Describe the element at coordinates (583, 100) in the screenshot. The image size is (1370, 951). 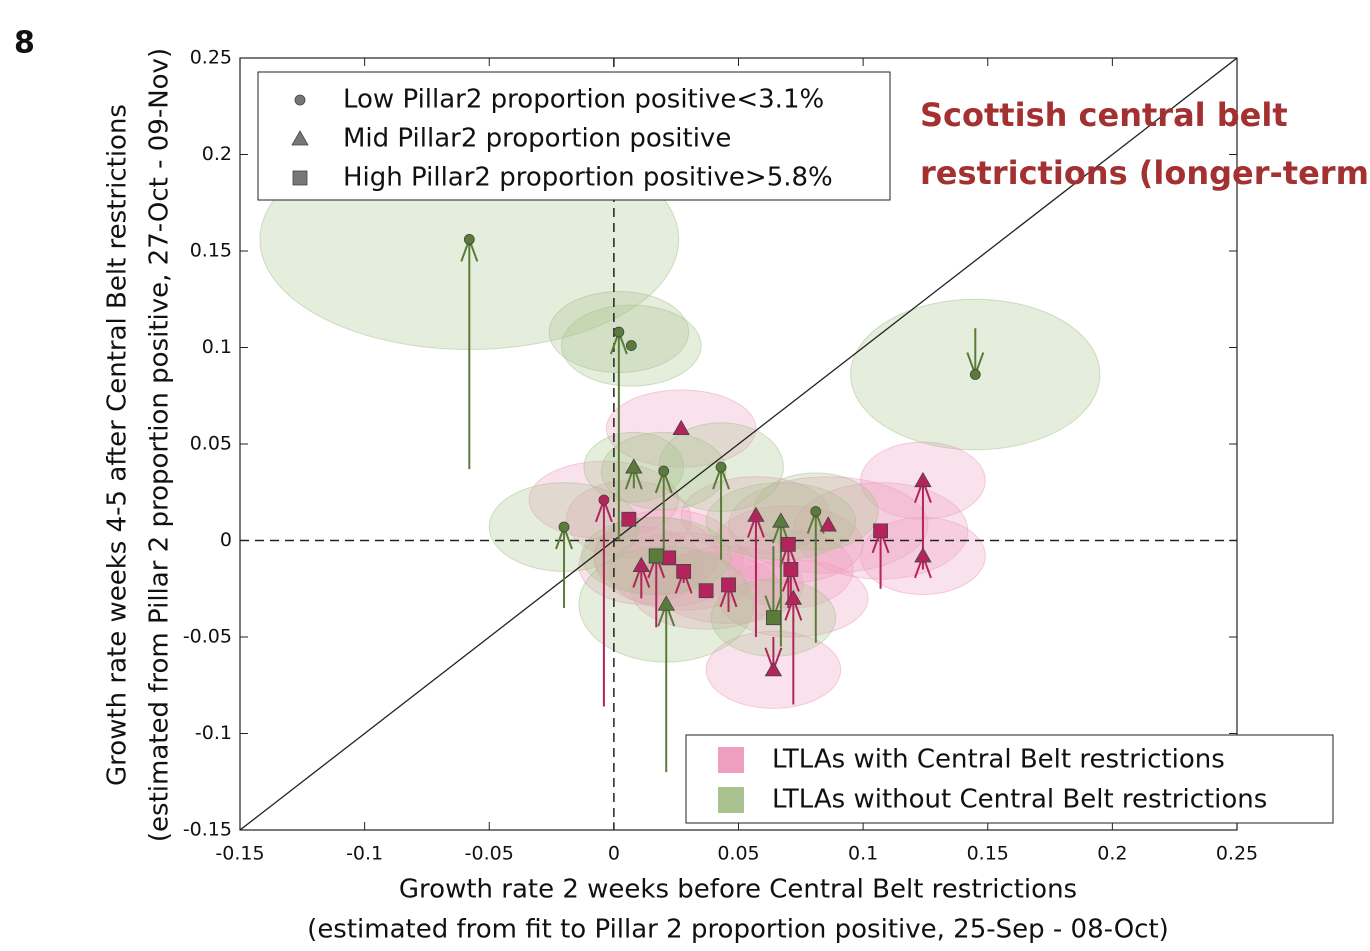
I see `legend-label: Low Pillar2 proportion positive<3.1%` at that location.